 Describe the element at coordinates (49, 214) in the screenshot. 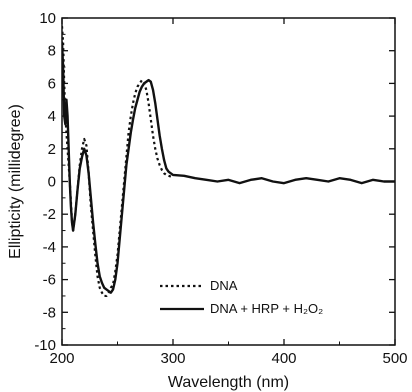

I see `y-tick-label: -2` at that location.